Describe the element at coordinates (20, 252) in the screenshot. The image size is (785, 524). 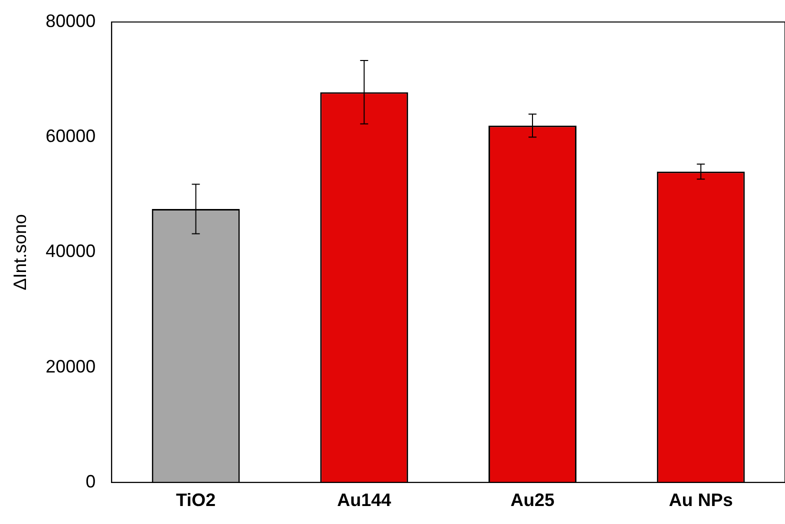
I see `y-axis-title: ΔInt.sono` at that location.